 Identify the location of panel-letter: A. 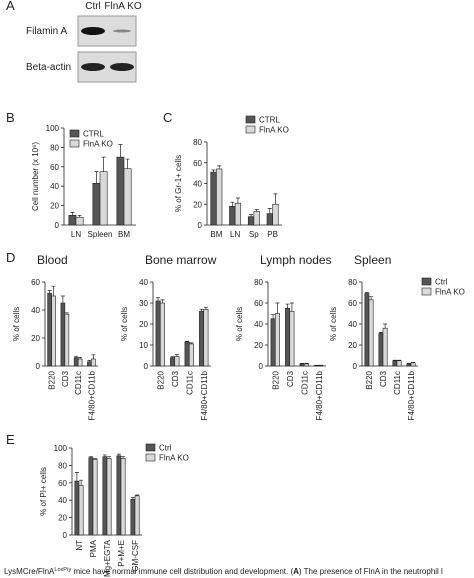
(10, 6).